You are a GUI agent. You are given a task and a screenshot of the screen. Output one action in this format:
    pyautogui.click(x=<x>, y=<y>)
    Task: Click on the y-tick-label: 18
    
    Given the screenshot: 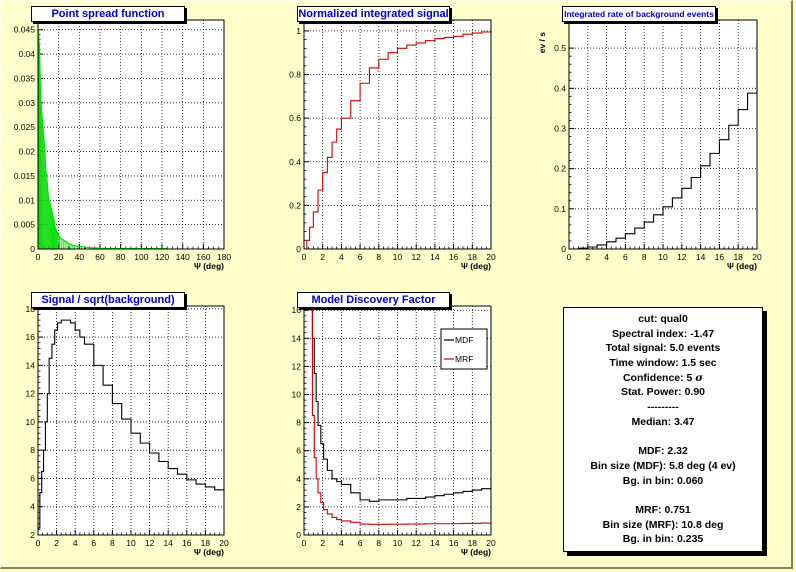 What is the action you would take?
    pyautogui.click(x=31, y=309)
    